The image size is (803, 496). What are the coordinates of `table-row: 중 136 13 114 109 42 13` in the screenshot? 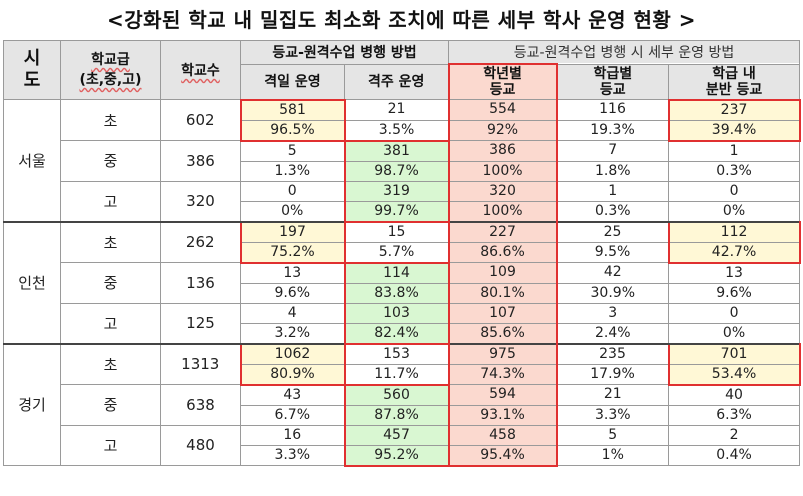 It's located at (402, 282).